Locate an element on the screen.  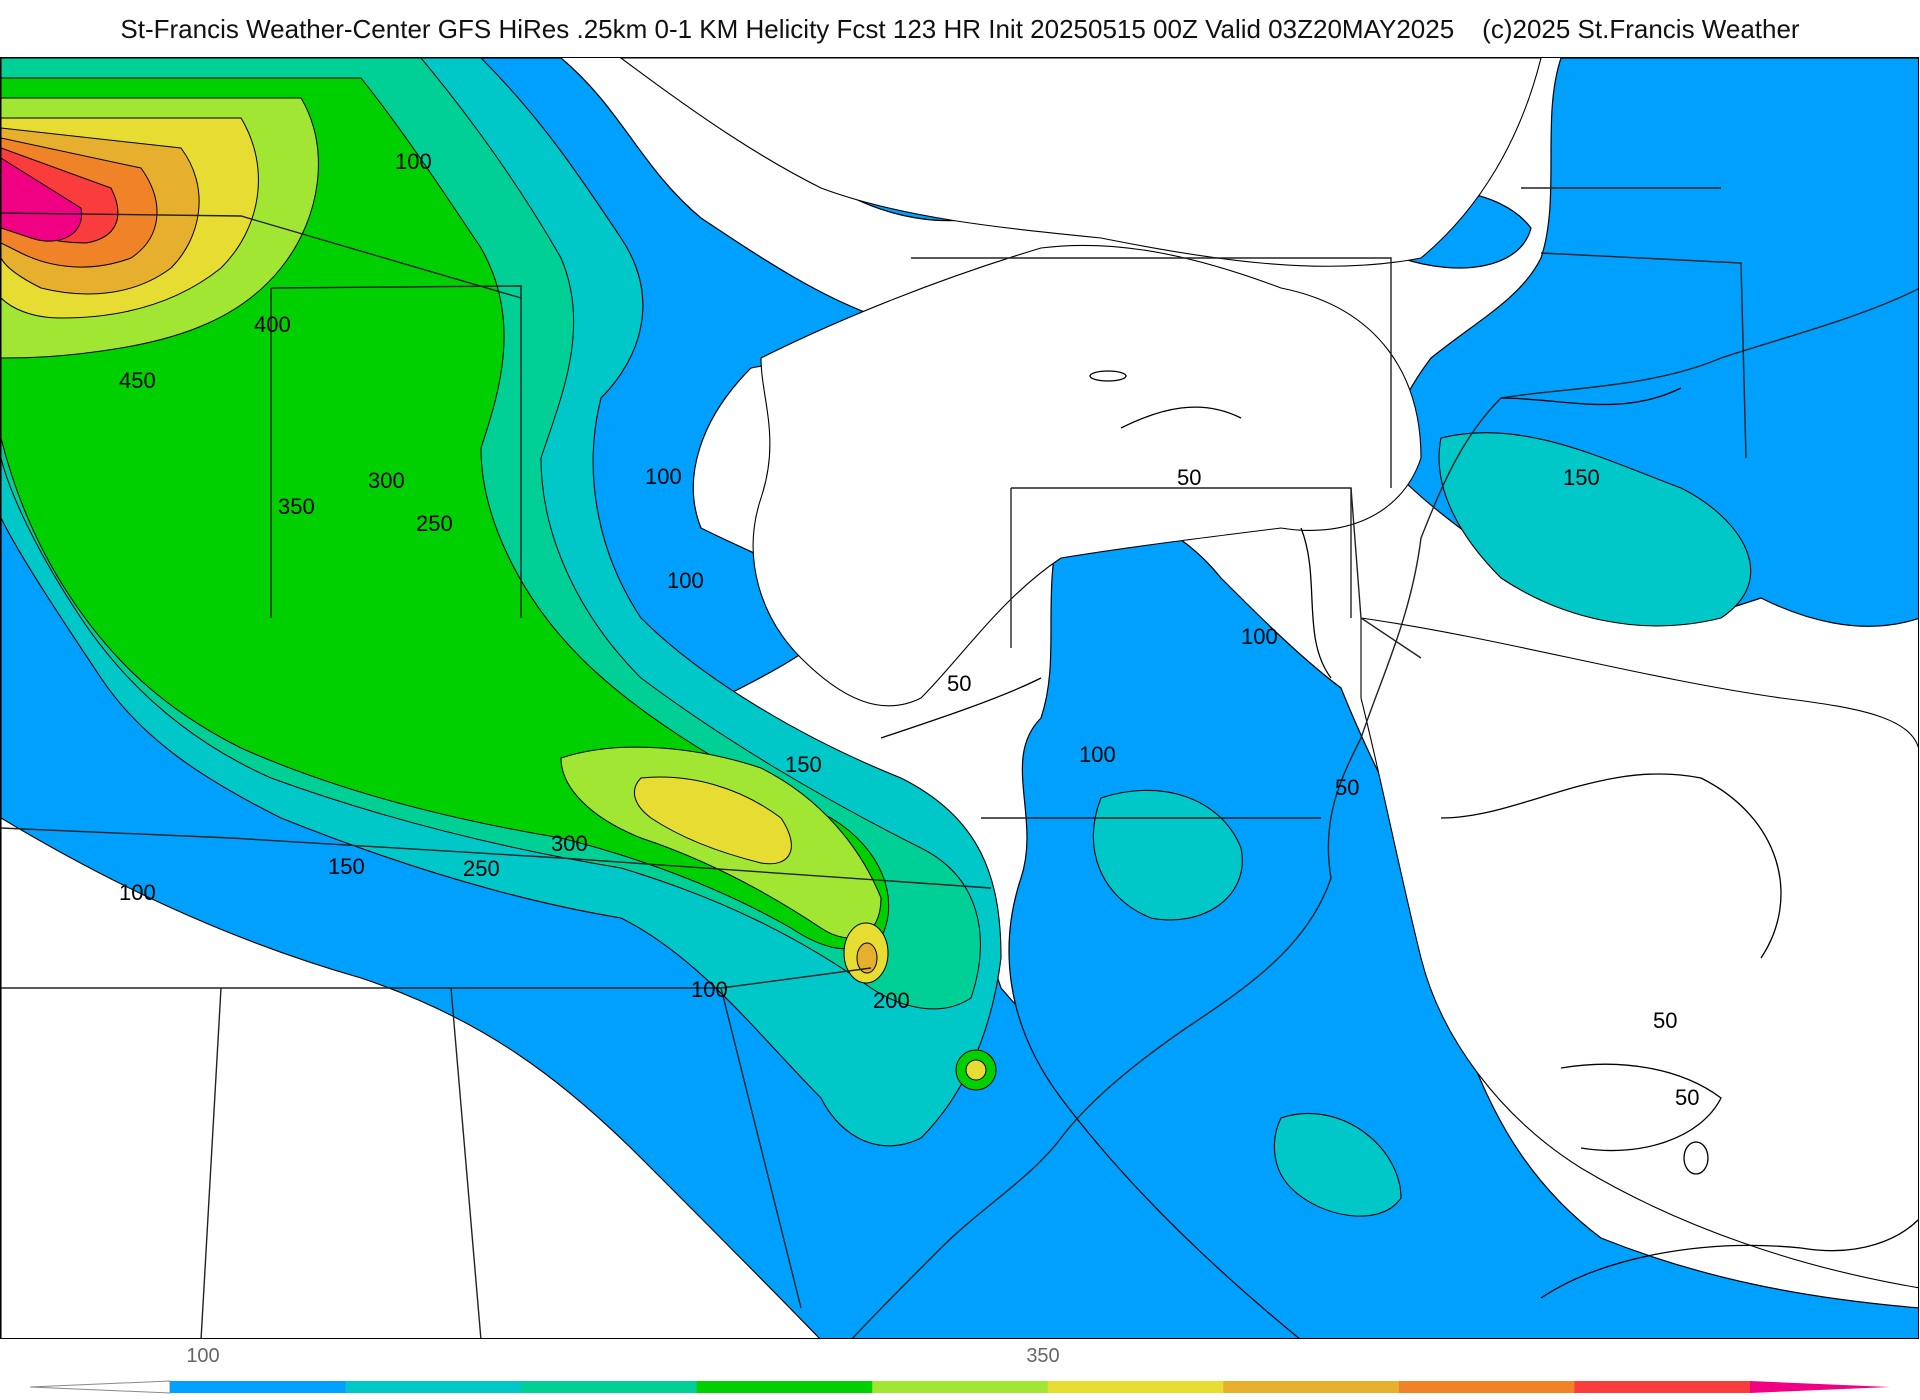
colorbar is located at coordinates (960, 1387).